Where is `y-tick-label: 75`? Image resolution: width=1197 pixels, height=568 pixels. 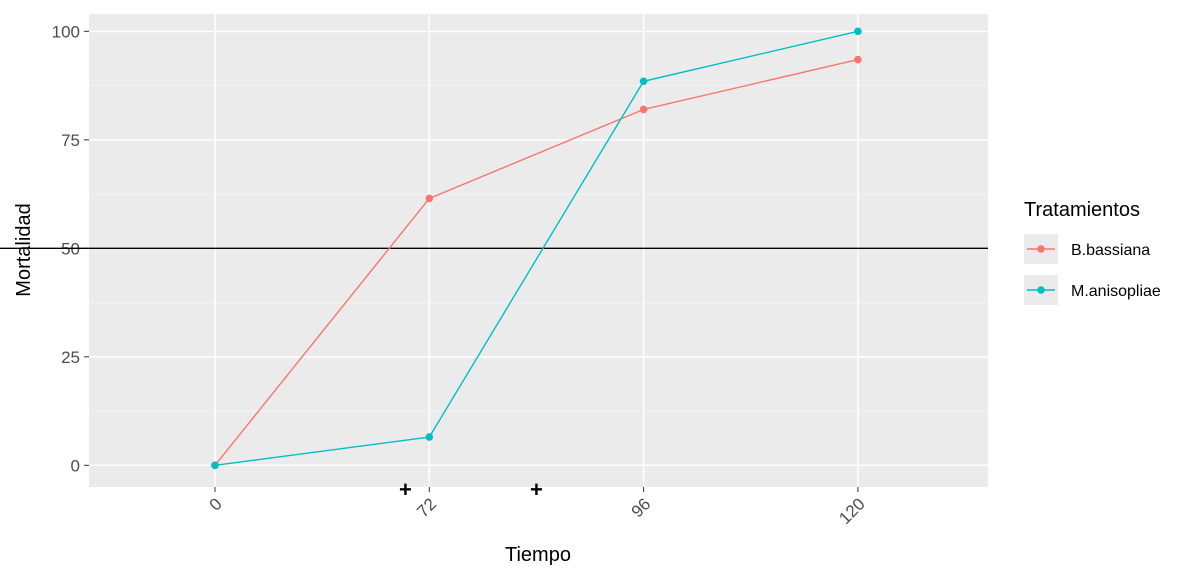
y-tick-label: 75 is located at coordinates (70, 140).